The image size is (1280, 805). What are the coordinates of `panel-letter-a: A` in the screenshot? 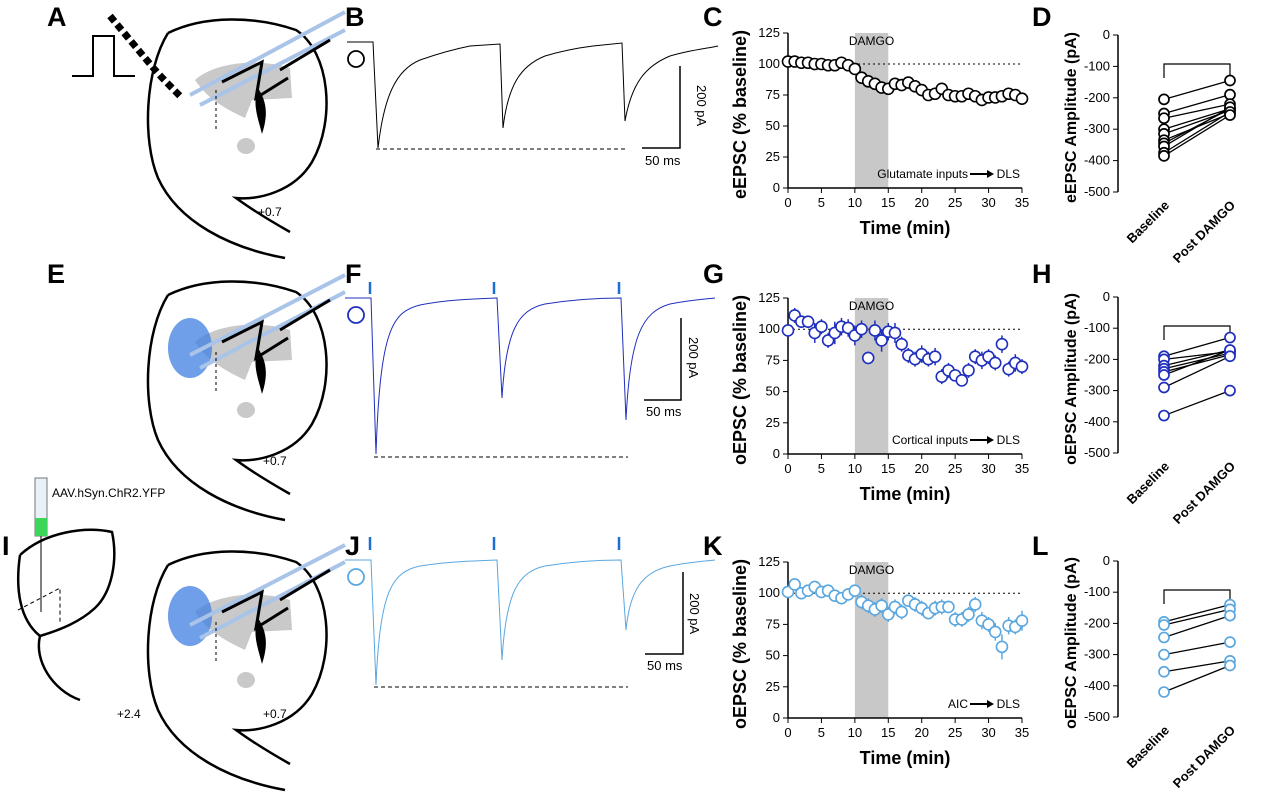 It's located at (57, 17).